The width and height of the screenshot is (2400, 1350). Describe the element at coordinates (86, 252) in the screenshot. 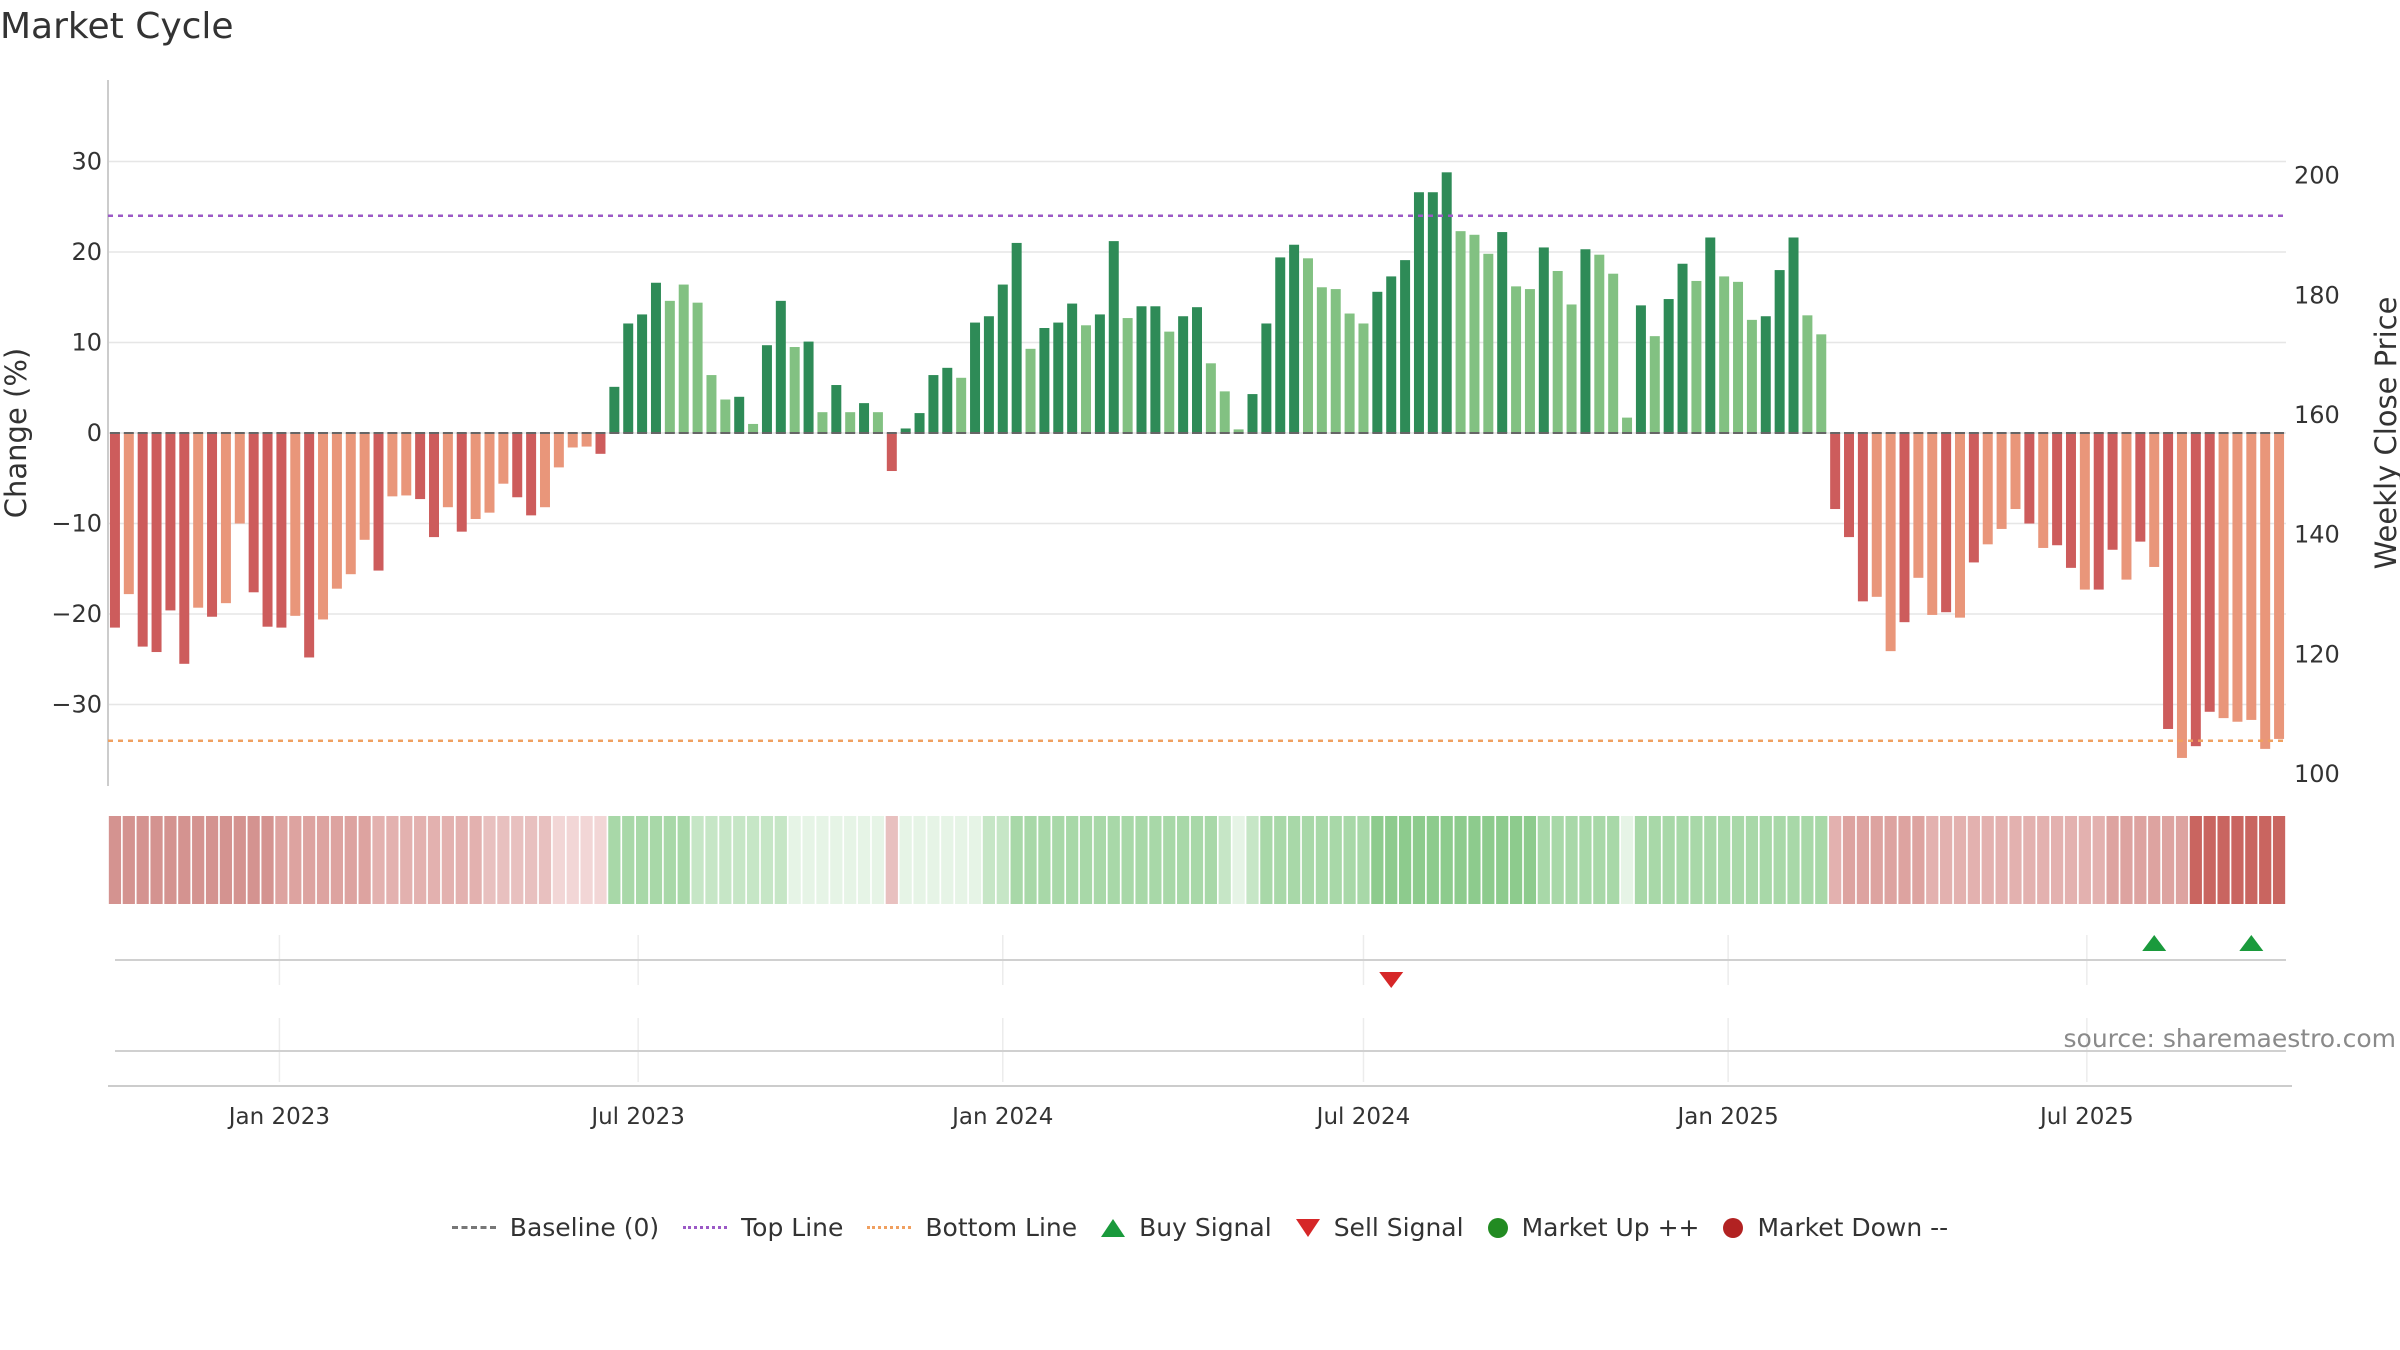

I see `y-tick-label: 20` at that location.